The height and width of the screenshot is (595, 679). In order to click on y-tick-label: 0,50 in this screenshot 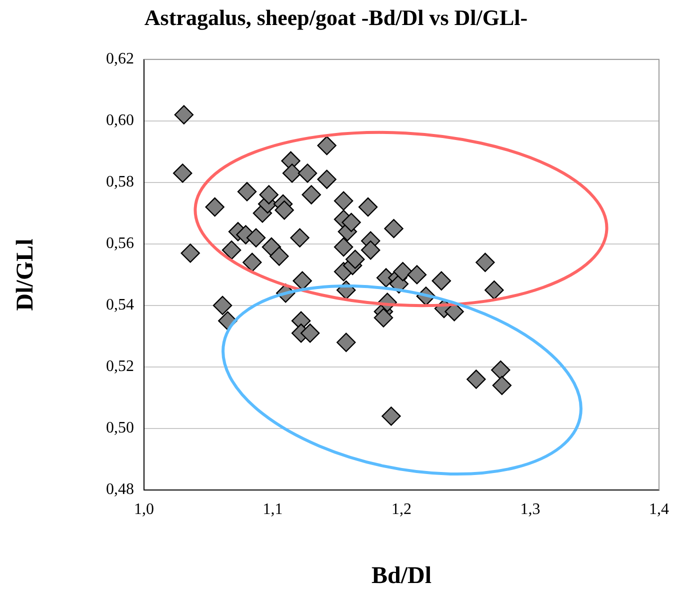, I will do `click(120, 428)`.